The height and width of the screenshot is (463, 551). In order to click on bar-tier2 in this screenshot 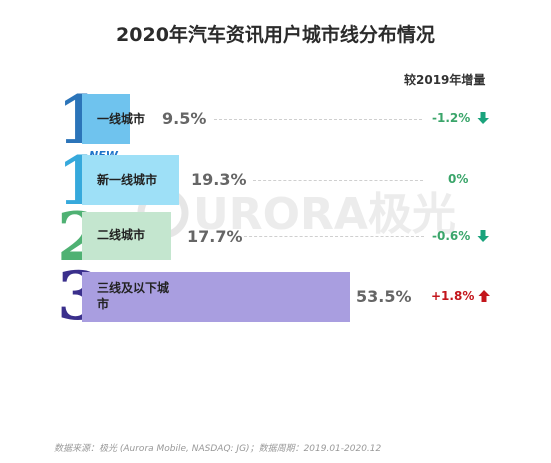, I will do `click(126, 236)`.